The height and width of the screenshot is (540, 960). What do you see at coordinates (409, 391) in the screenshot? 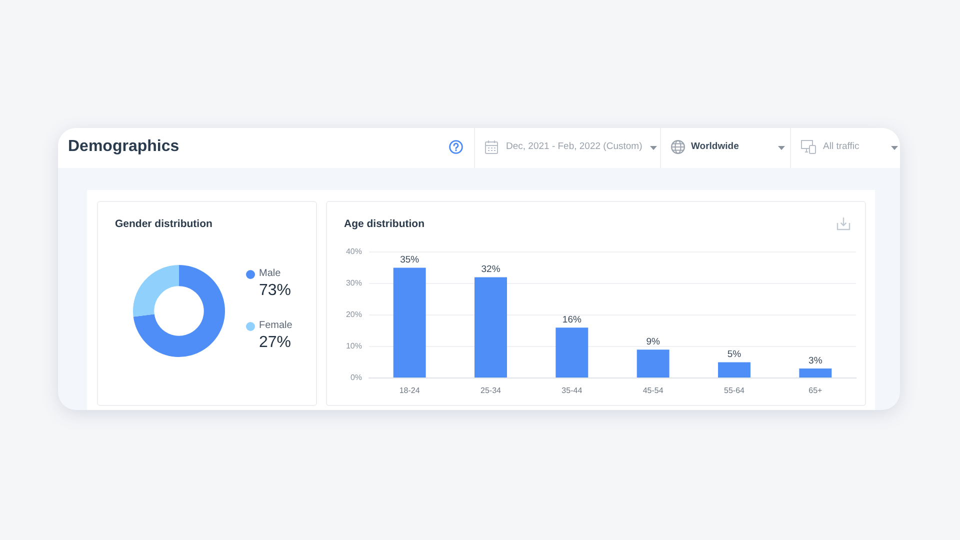
I see `x-tick-label: 18-24` at bounding box center [409, 391].